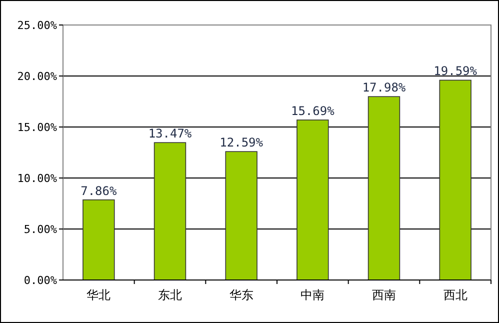 This screenshot has height=323, width=499. Describe the element at coordinates (98, 295) in the screenshot. I see `x-tick-label: 华北` at that location.